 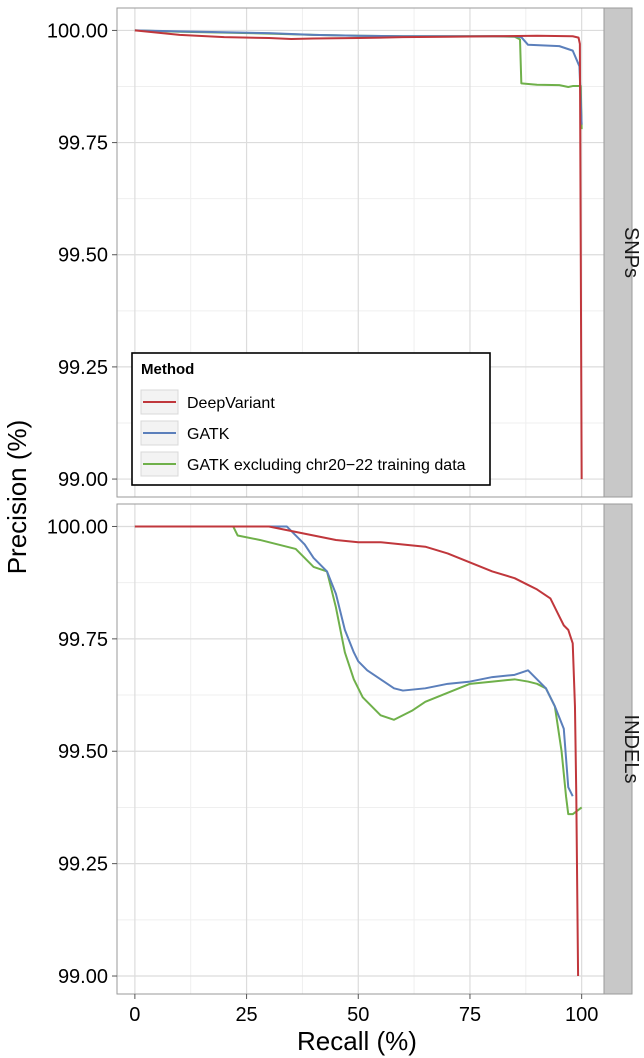 What do you see at coordinates (17, 497) in the screenshot?
I see `y-axis-title: Precision (%)` at bounding box center [17, 497].